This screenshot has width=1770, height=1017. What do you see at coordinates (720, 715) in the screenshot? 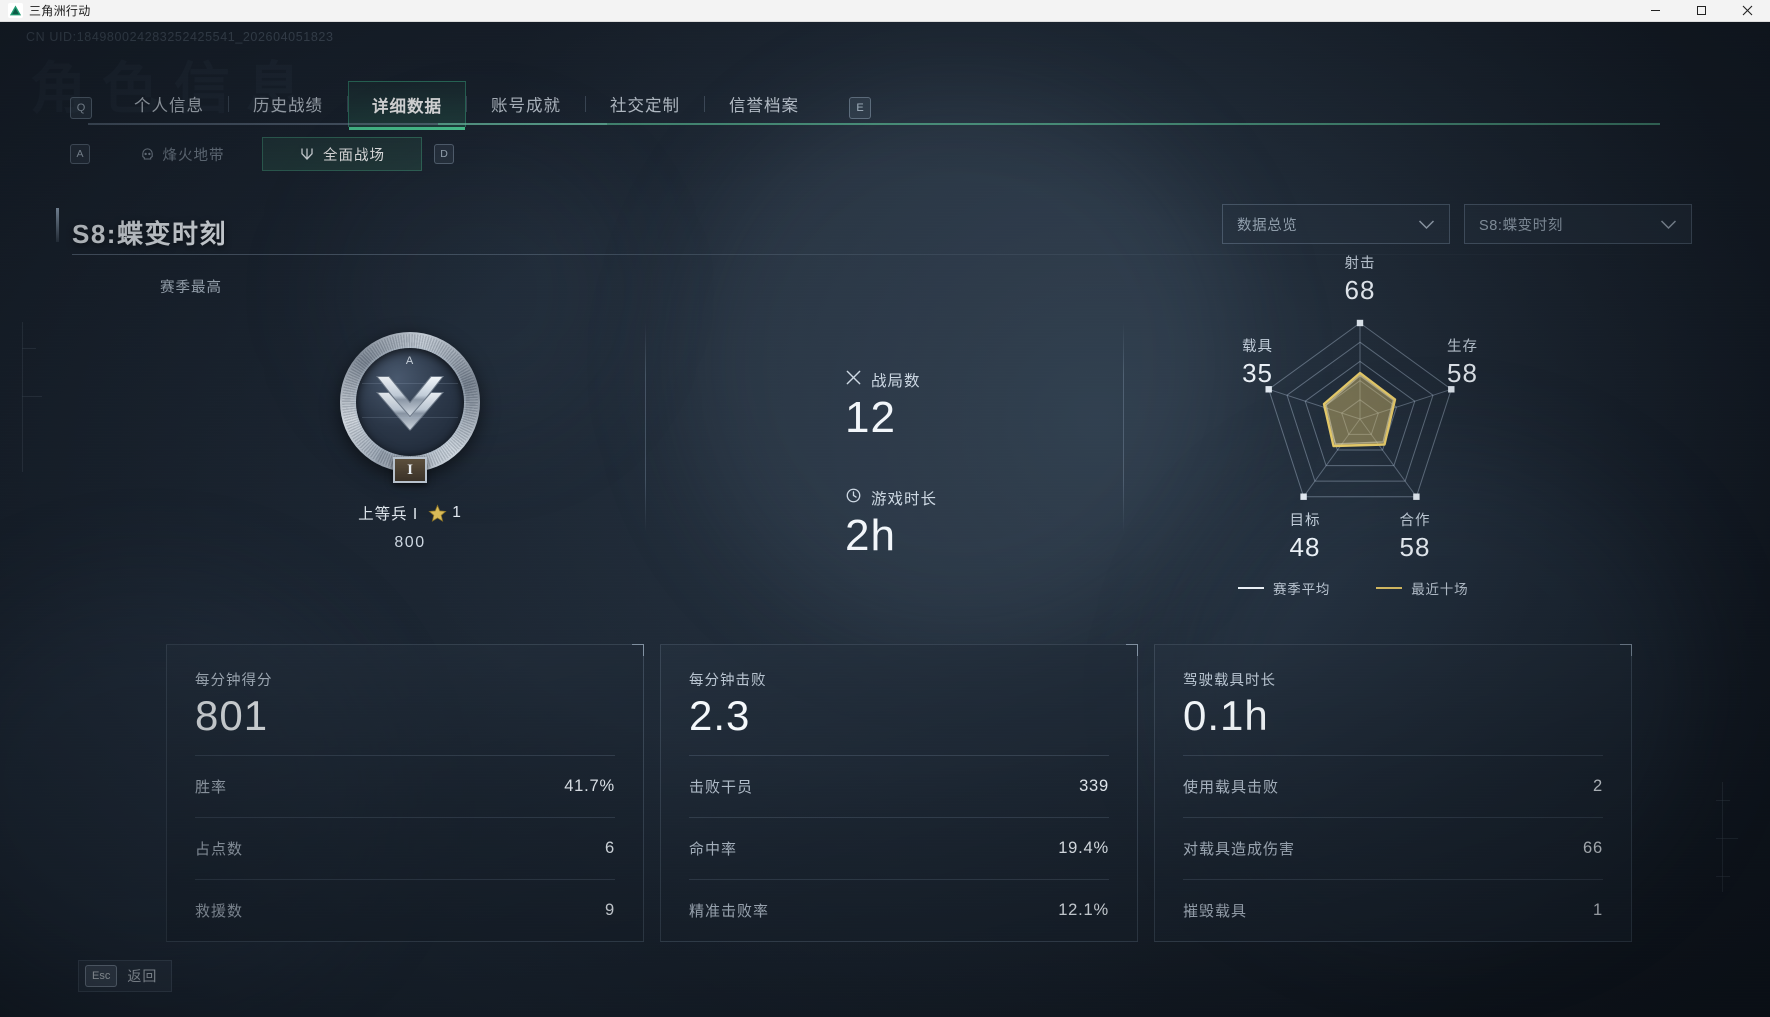
I see `card-value: 2.3` at bounding box center [720, 715].